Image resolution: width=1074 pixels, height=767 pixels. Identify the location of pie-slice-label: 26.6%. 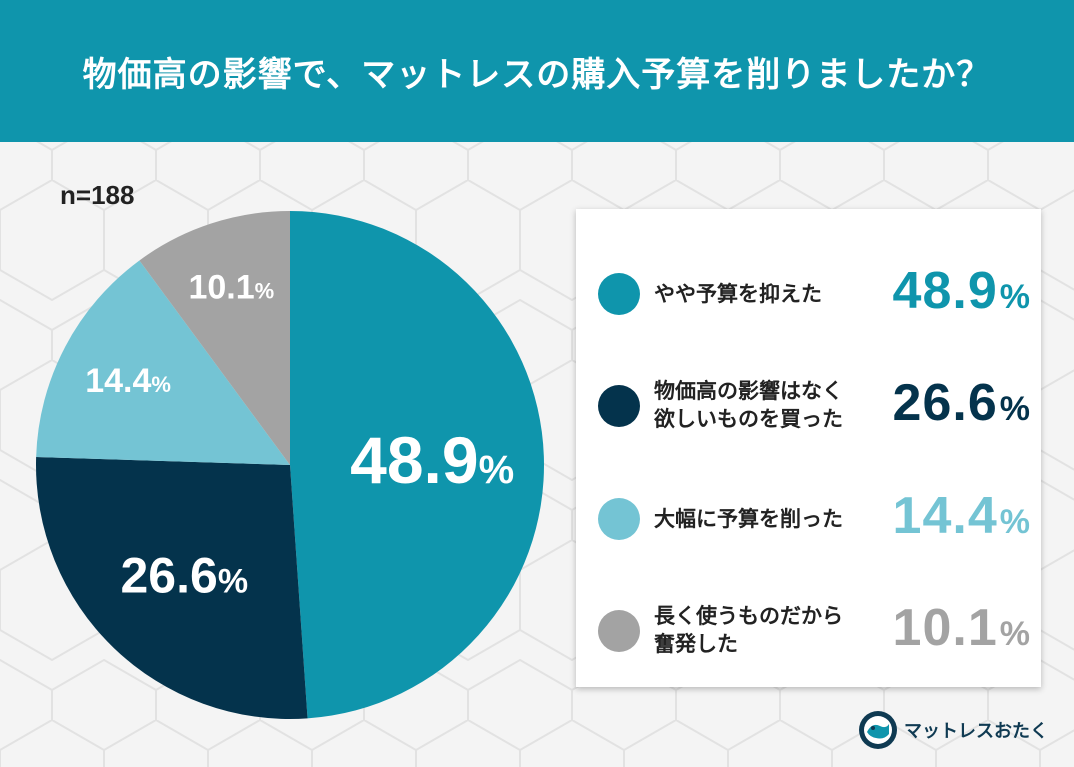
(185, 575).